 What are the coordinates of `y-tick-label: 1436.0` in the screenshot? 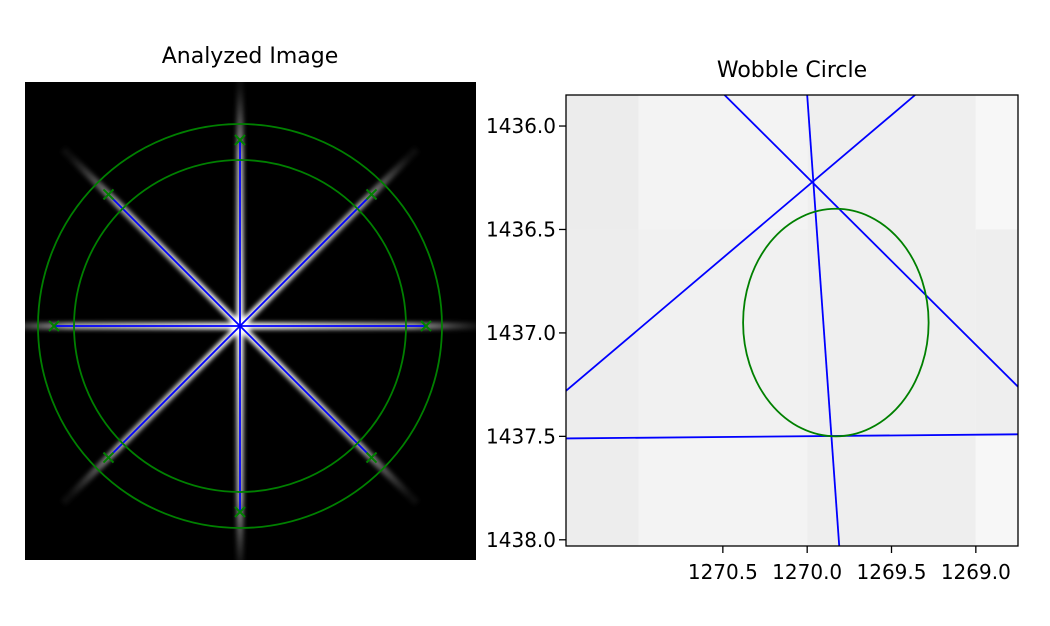 It's located at (521, 126).